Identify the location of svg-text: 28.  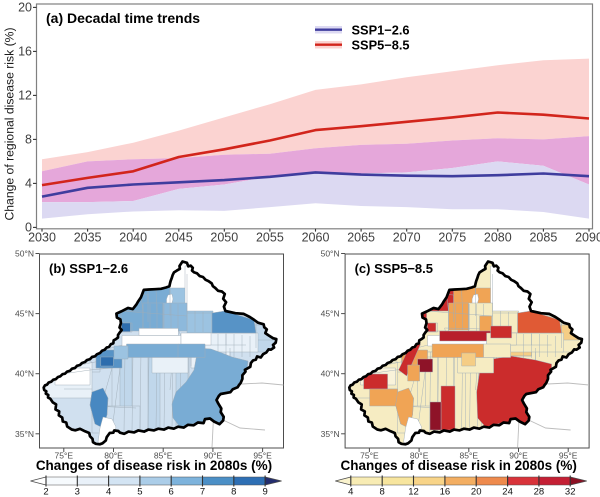
(539, 492).